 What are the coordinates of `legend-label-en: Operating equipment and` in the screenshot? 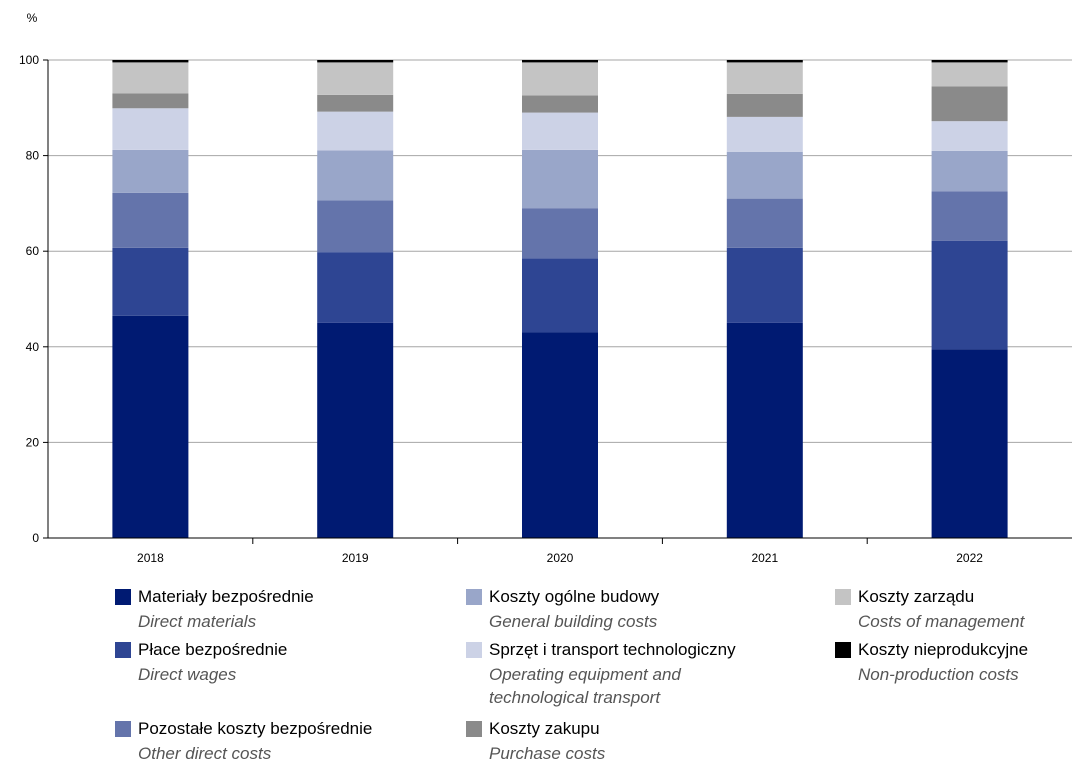 It's located at (585, 674).